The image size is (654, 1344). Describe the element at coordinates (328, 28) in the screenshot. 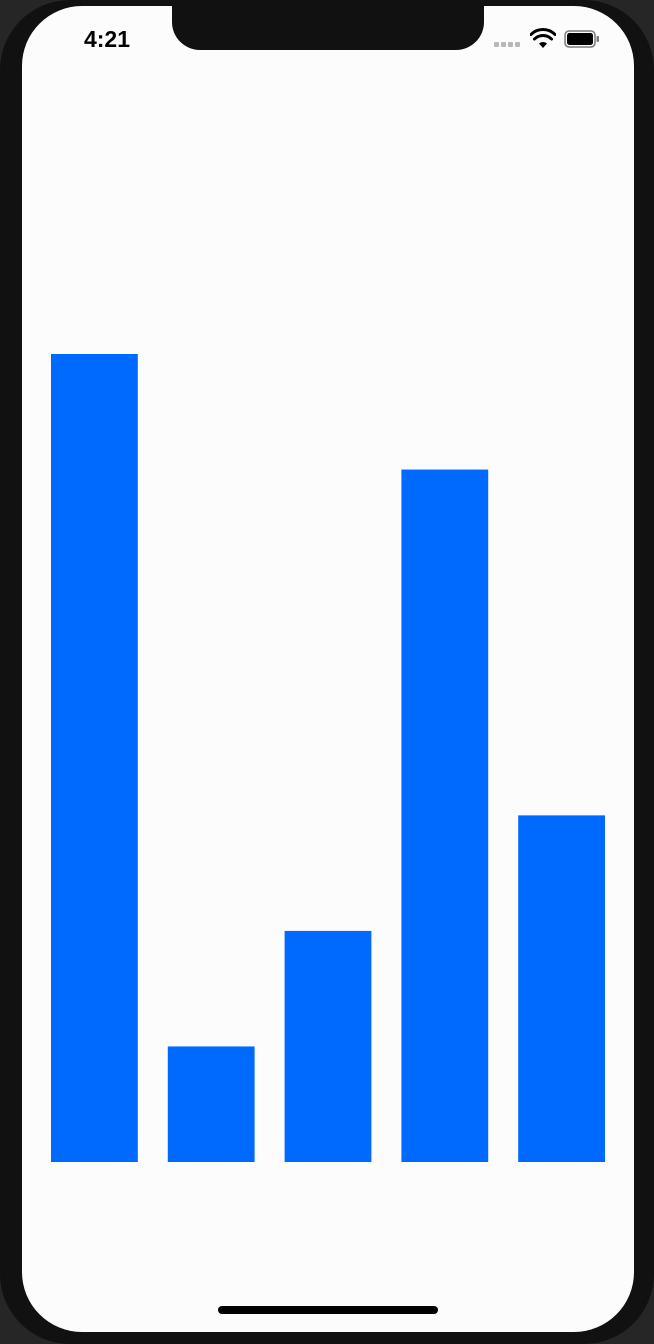

I see `device-notch` at that location.